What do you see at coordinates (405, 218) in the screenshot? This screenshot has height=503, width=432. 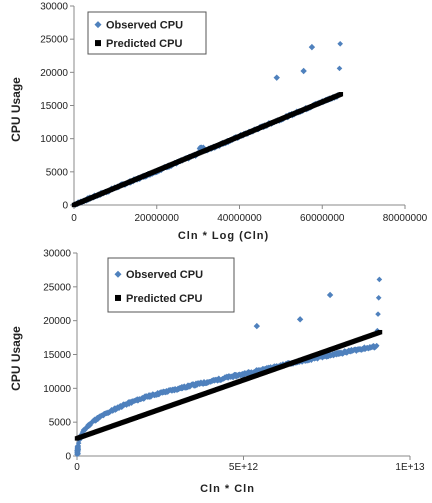 I see `x-tick-label: 80000000` at bounding box center [405, 218].